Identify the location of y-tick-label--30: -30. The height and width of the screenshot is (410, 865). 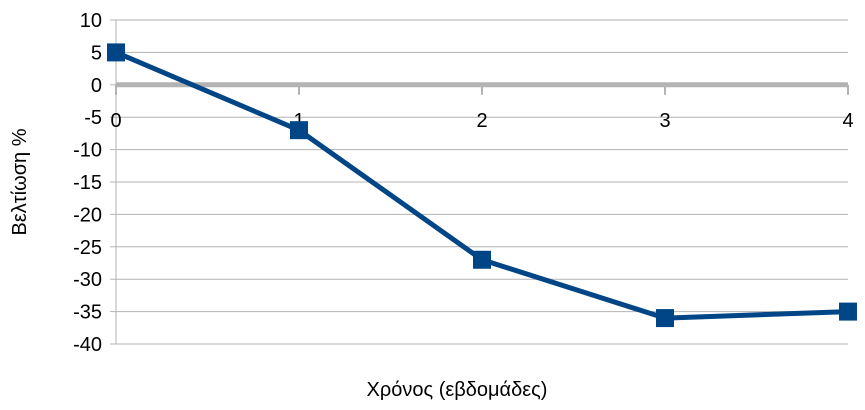
(87, 280).